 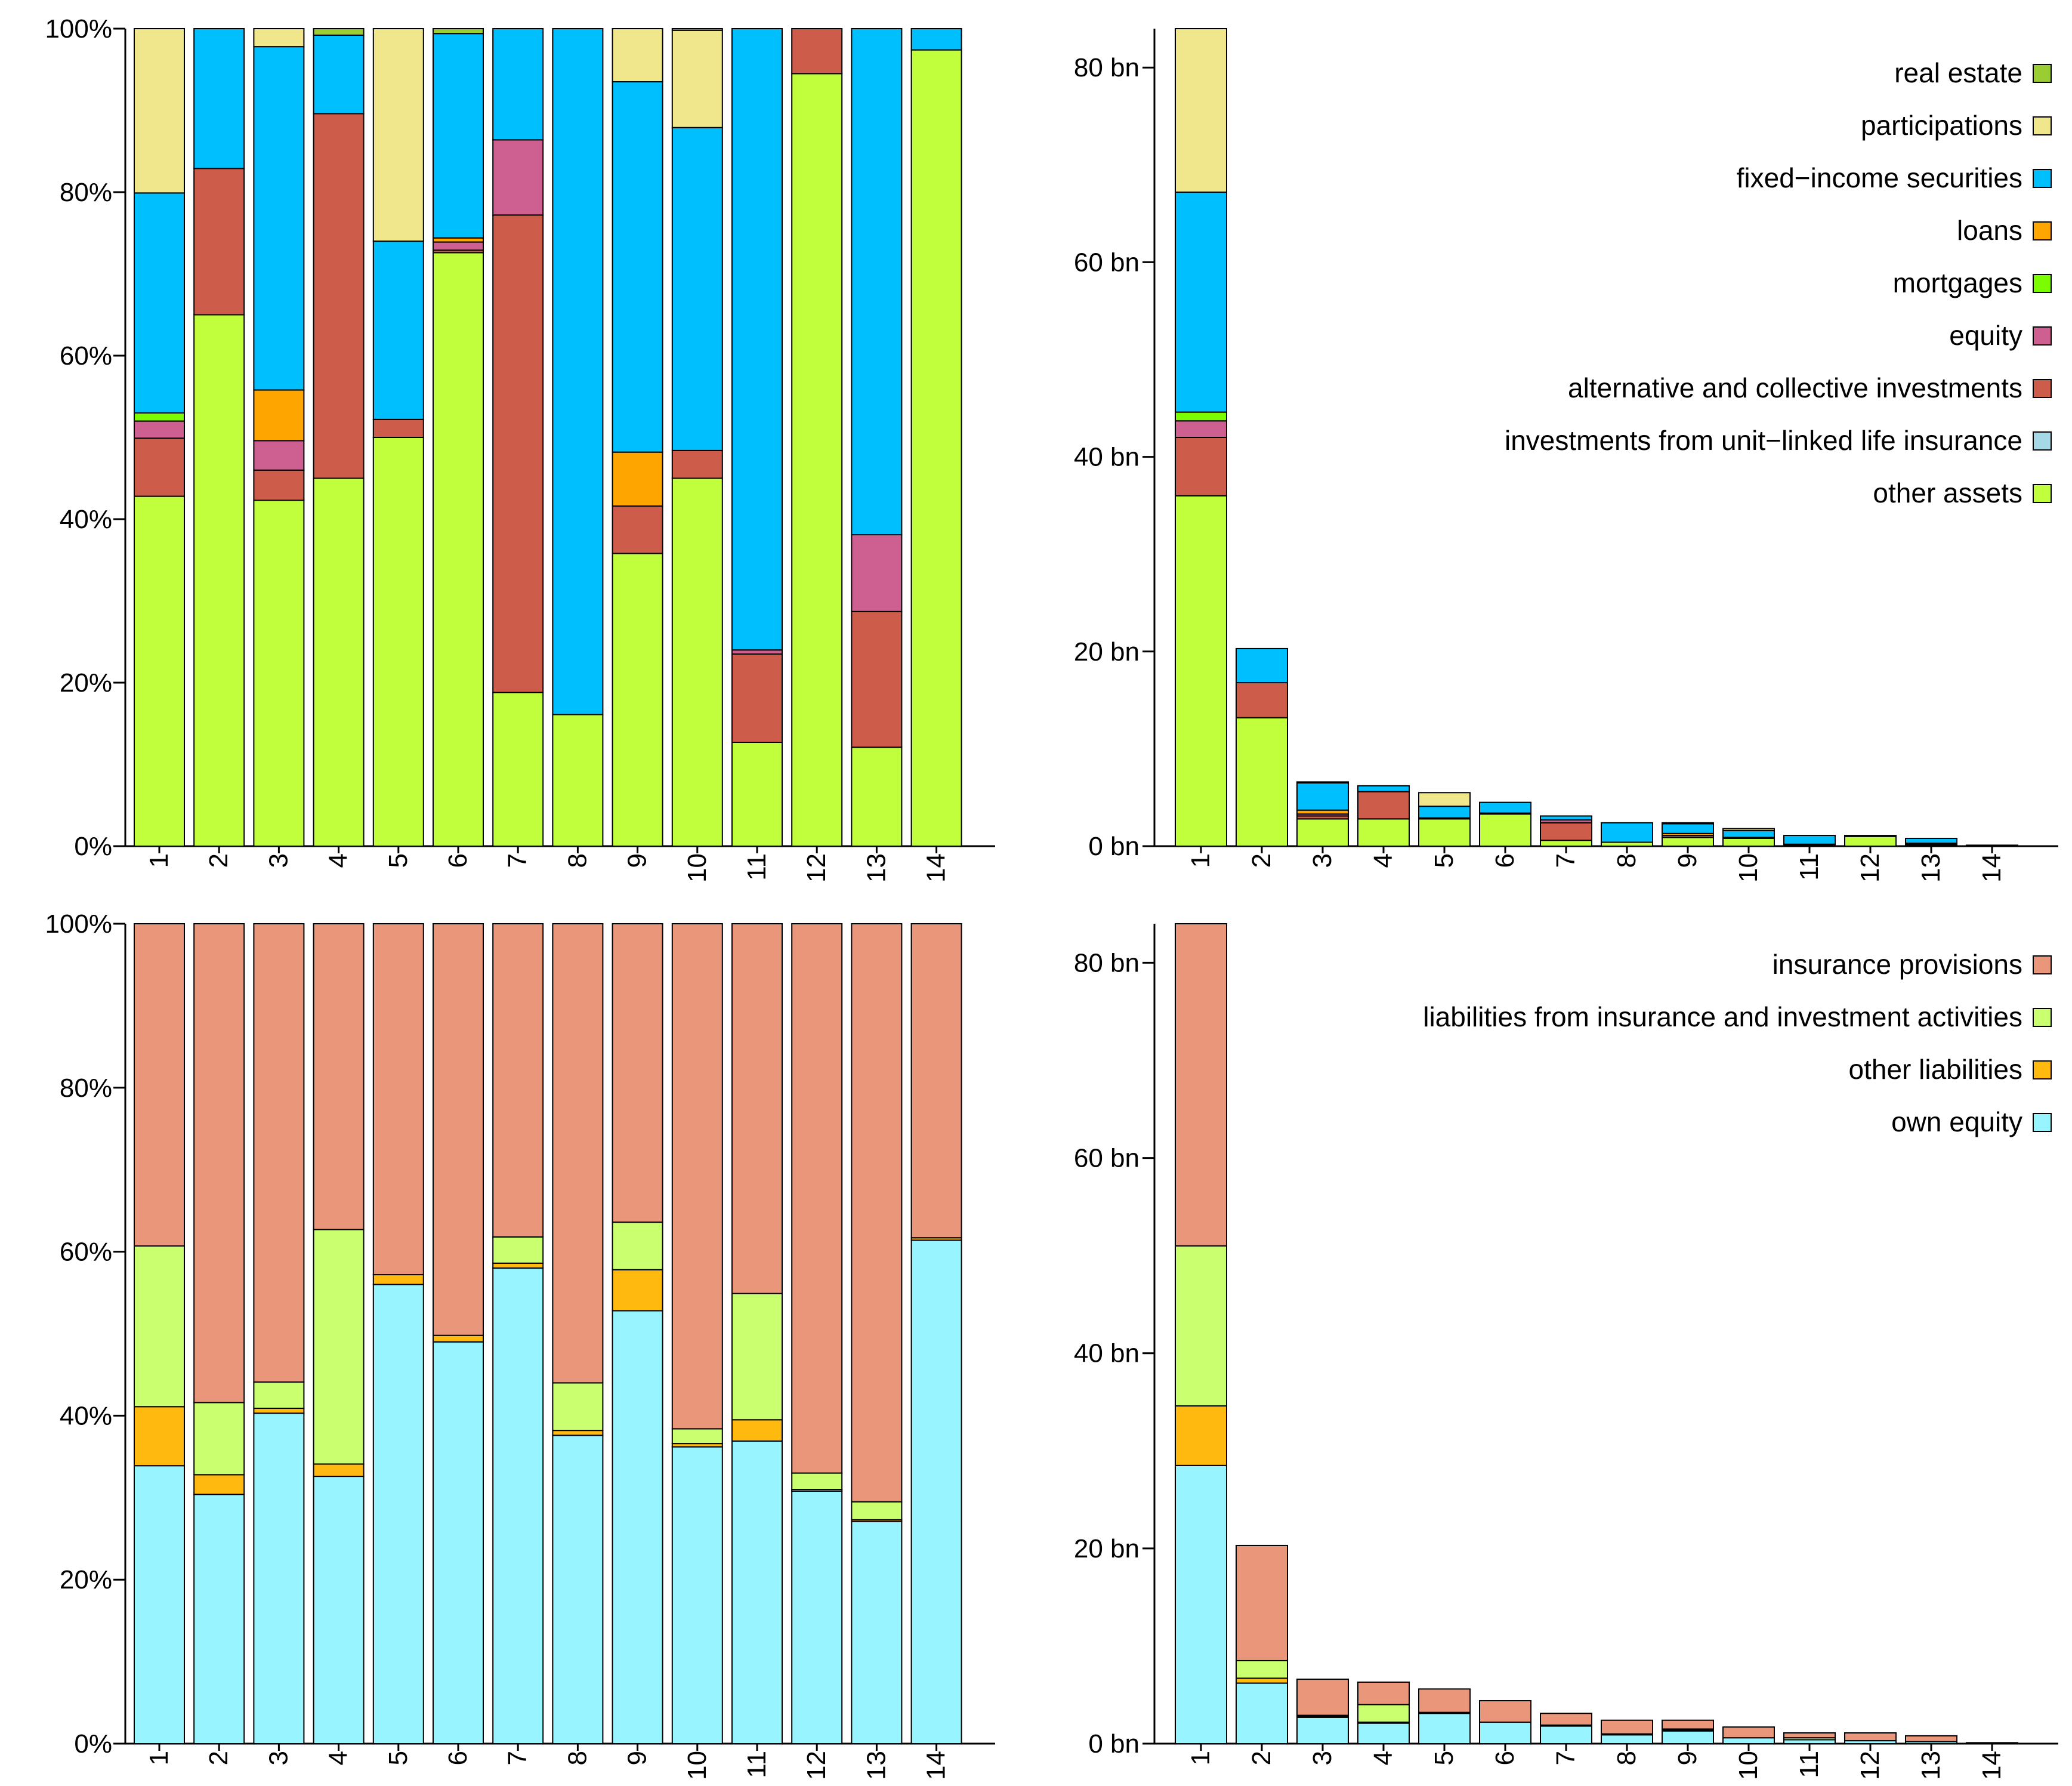 What do you see at coordinates (1956, 1121) in the screenshot?
I see `legend-label: own equity` at bounding box center [1956, 1121].